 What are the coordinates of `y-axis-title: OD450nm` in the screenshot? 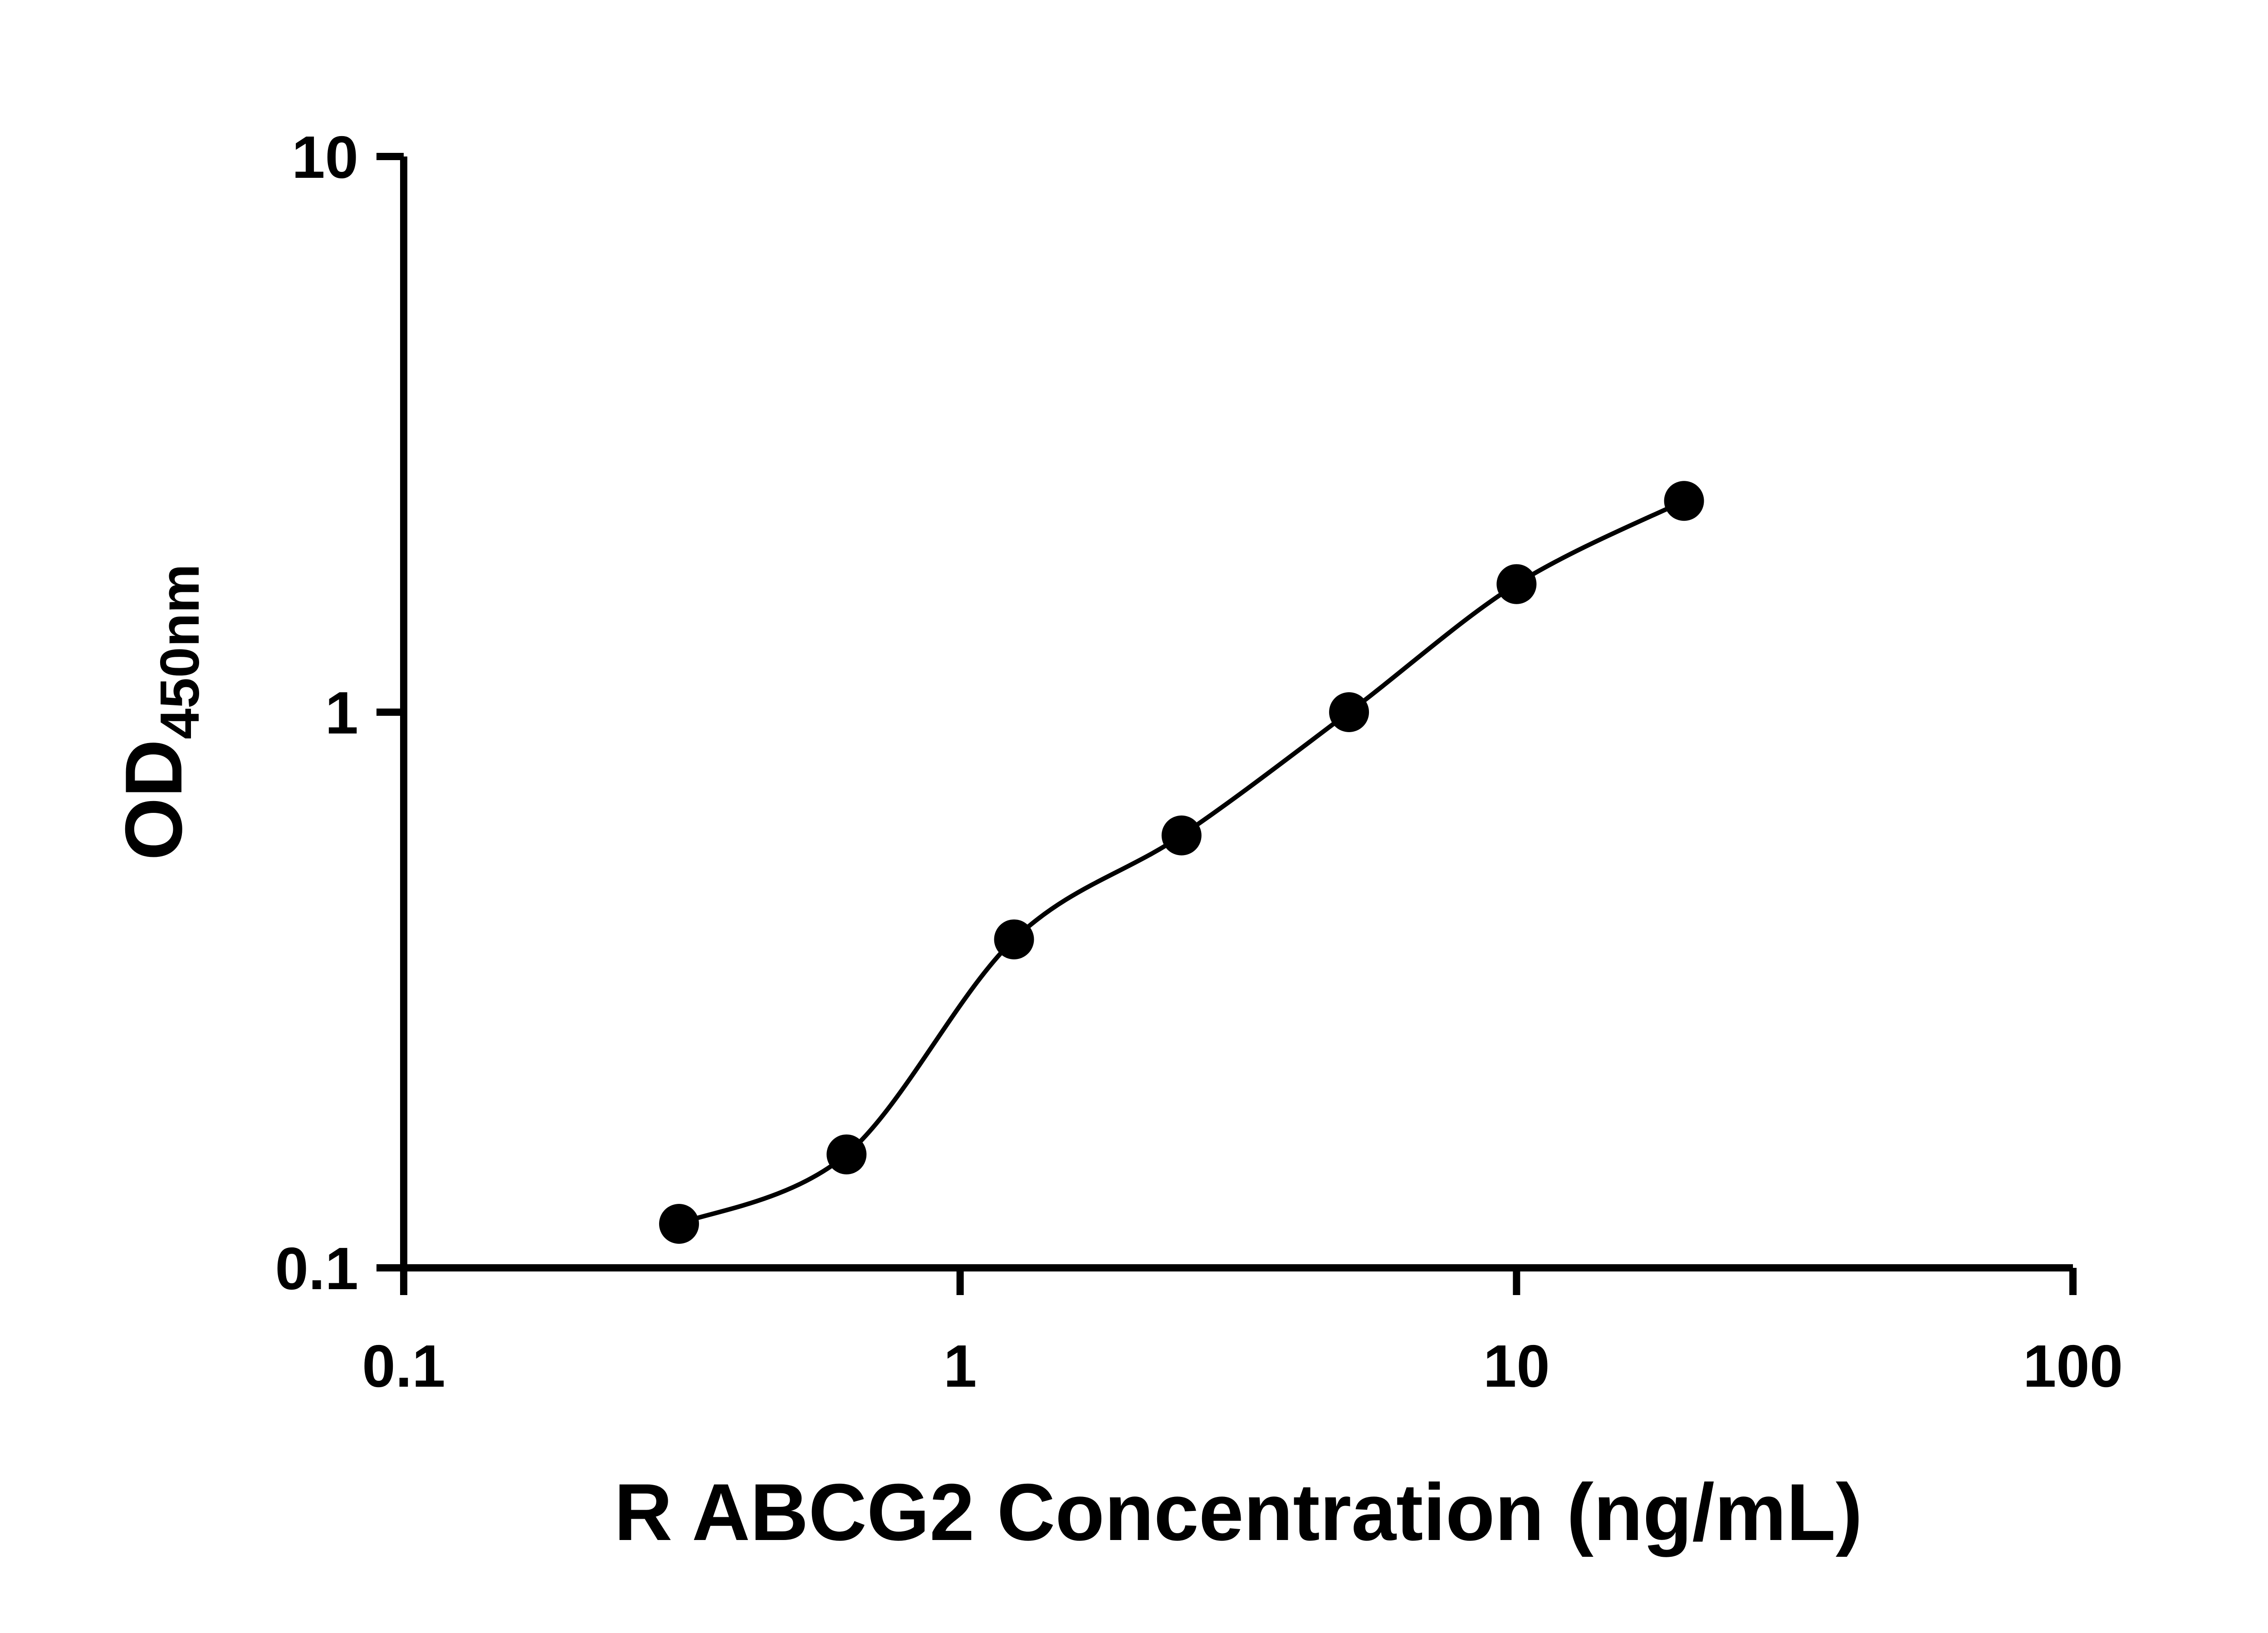 It's located at (159, 712).